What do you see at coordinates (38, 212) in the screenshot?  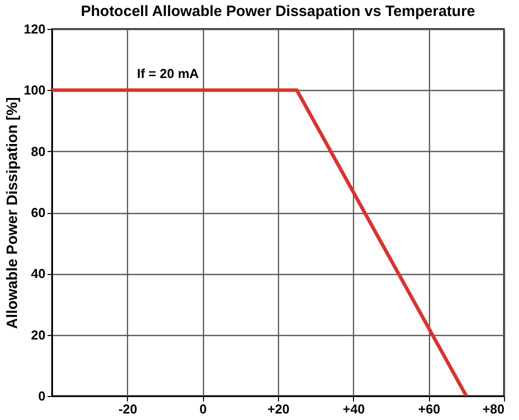 I see `y-tick-label: 60` at bounding box center [38, 212].